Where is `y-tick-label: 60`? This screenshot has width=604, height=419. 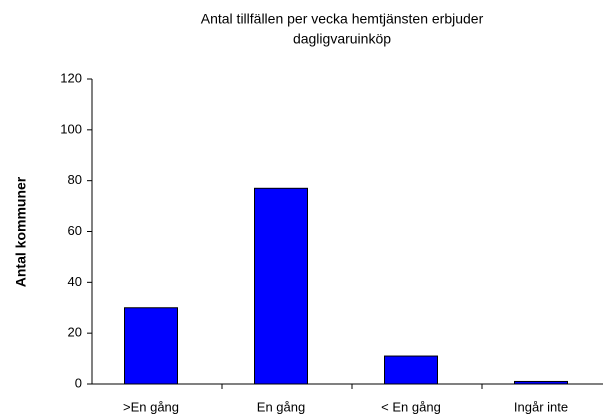 y-tick-label: 60 is located at coordinates (75, 230).